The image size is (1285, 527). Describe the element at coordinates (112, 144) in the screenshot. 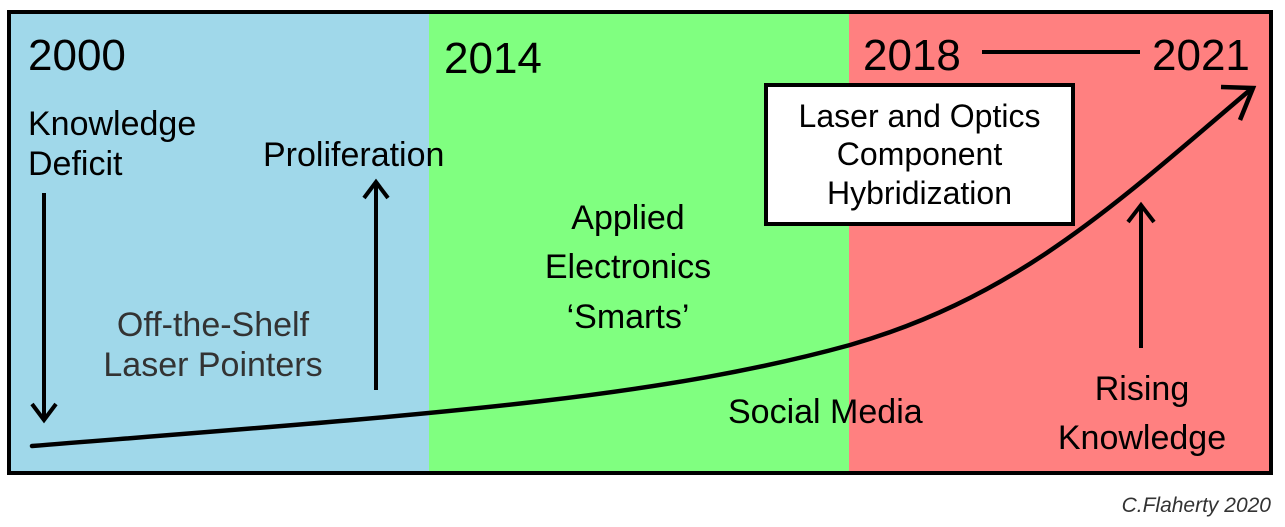

I see `knowledge-deficit-label: Knowledge Deficit` at that location.